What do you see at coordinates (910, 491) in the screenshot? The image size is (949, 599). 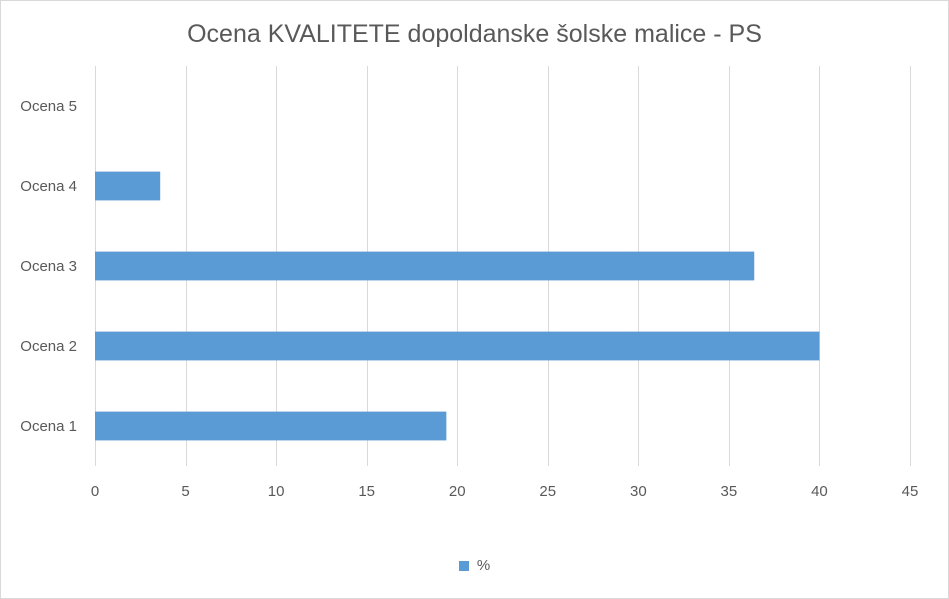 I see `x-tick-label: 45` at bounding box center [910, 491].